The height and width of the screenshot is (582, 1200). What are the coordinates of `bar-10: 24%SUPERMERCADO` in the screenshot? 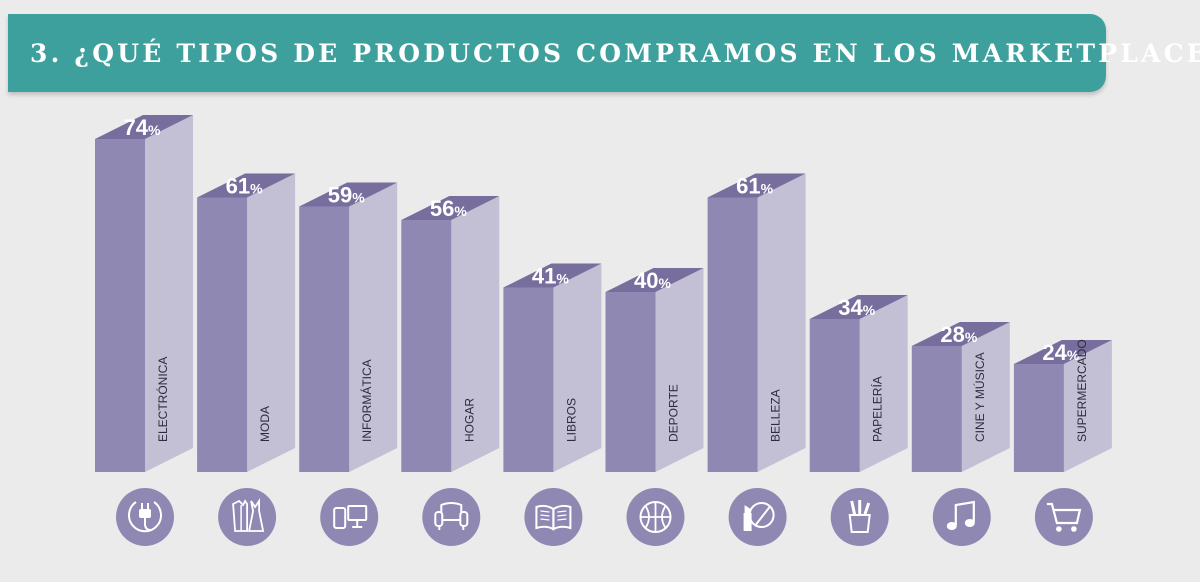 It's located at (1062, 405).